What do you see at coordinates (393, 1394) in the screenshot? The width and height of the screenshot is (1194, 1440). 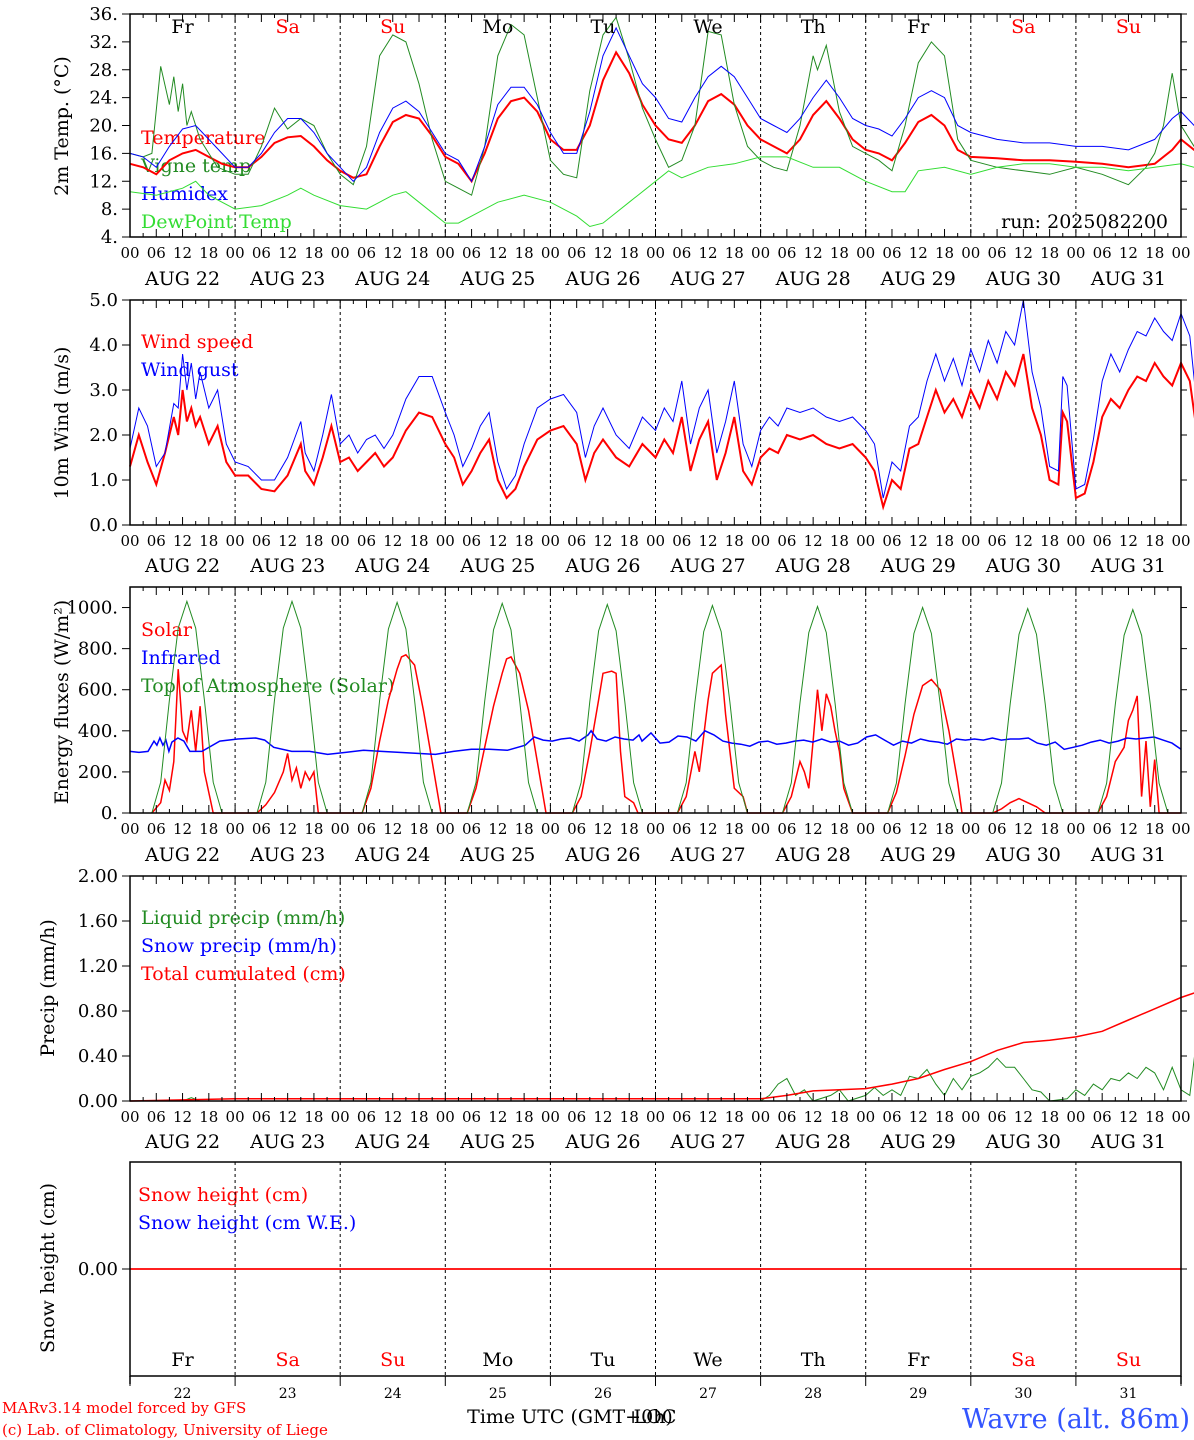 I see `day-number: 24` at bounding box center [393, 1394].